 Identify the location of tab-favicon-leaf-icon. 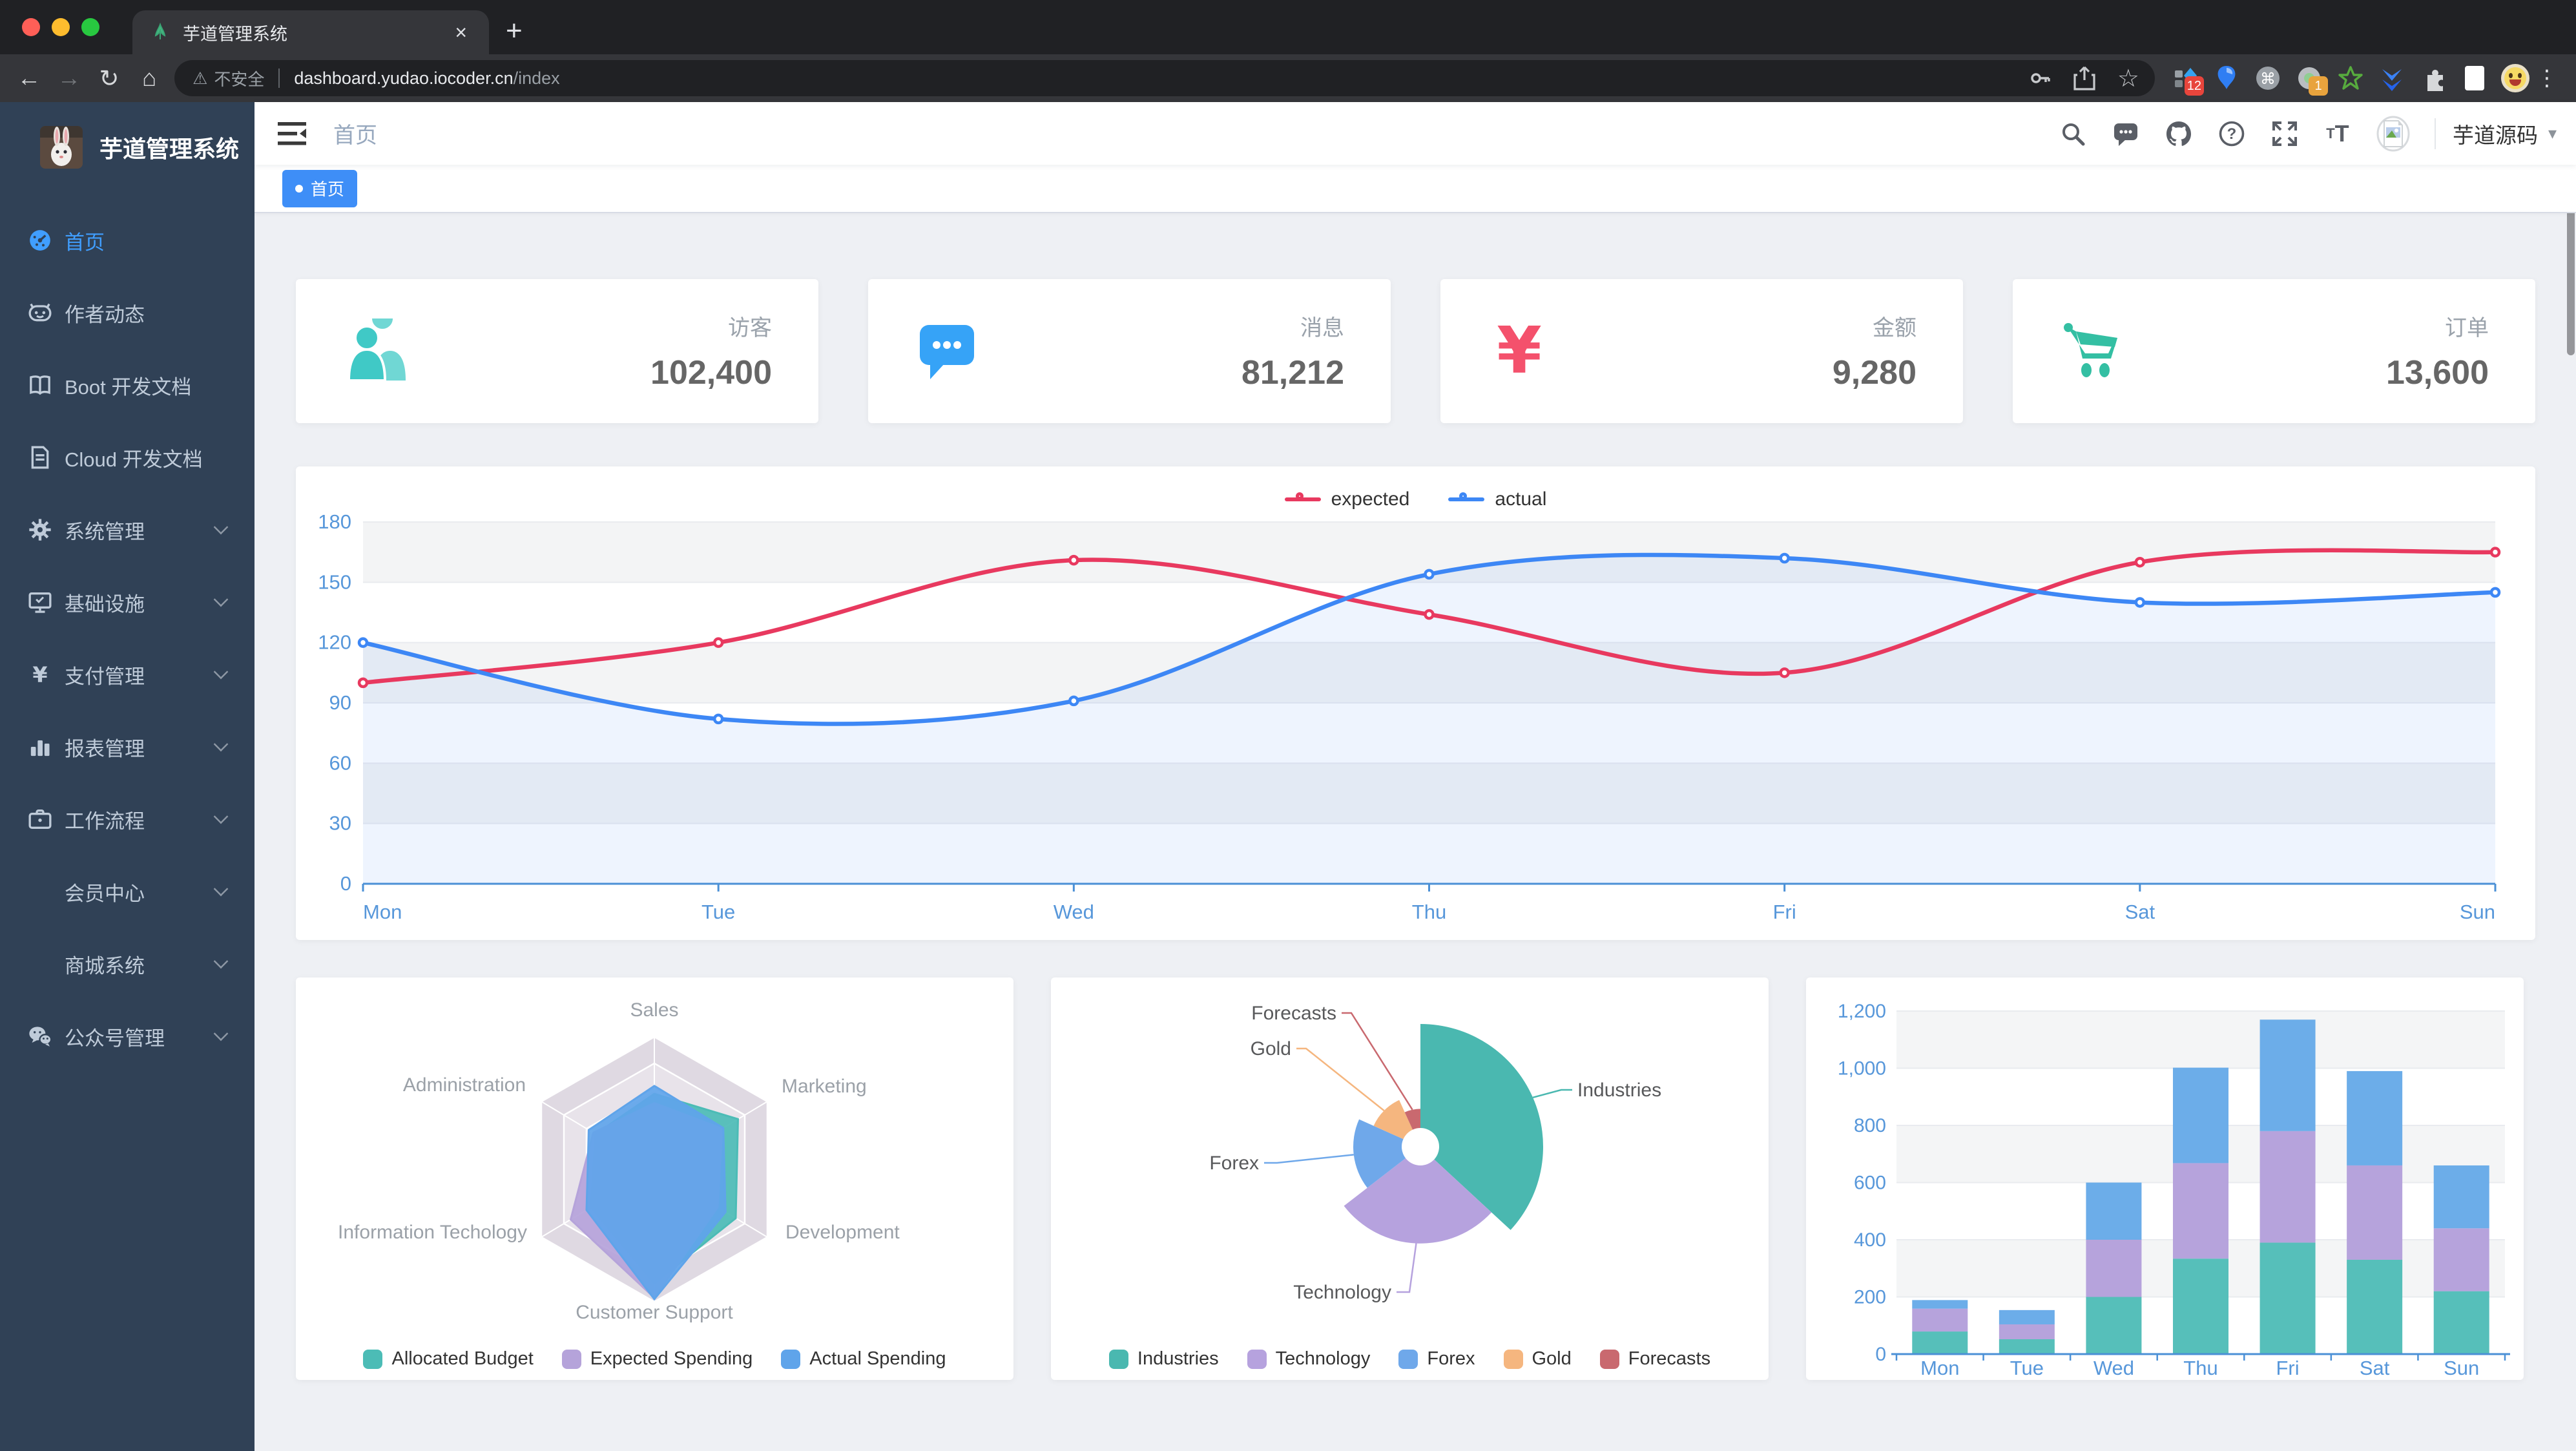
(160, 31).